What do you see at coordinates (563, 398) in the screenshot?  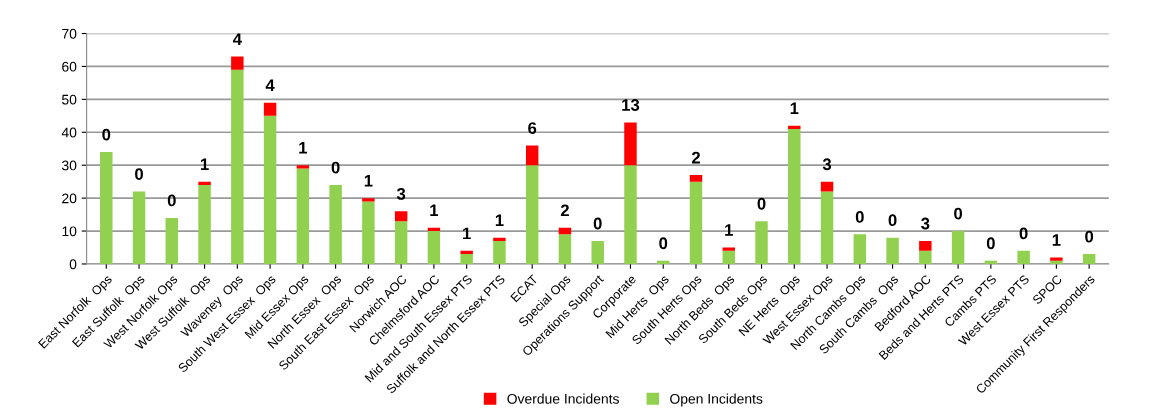 I see `legend-label: Overdue Incidents` at bounding box center [563, 398].